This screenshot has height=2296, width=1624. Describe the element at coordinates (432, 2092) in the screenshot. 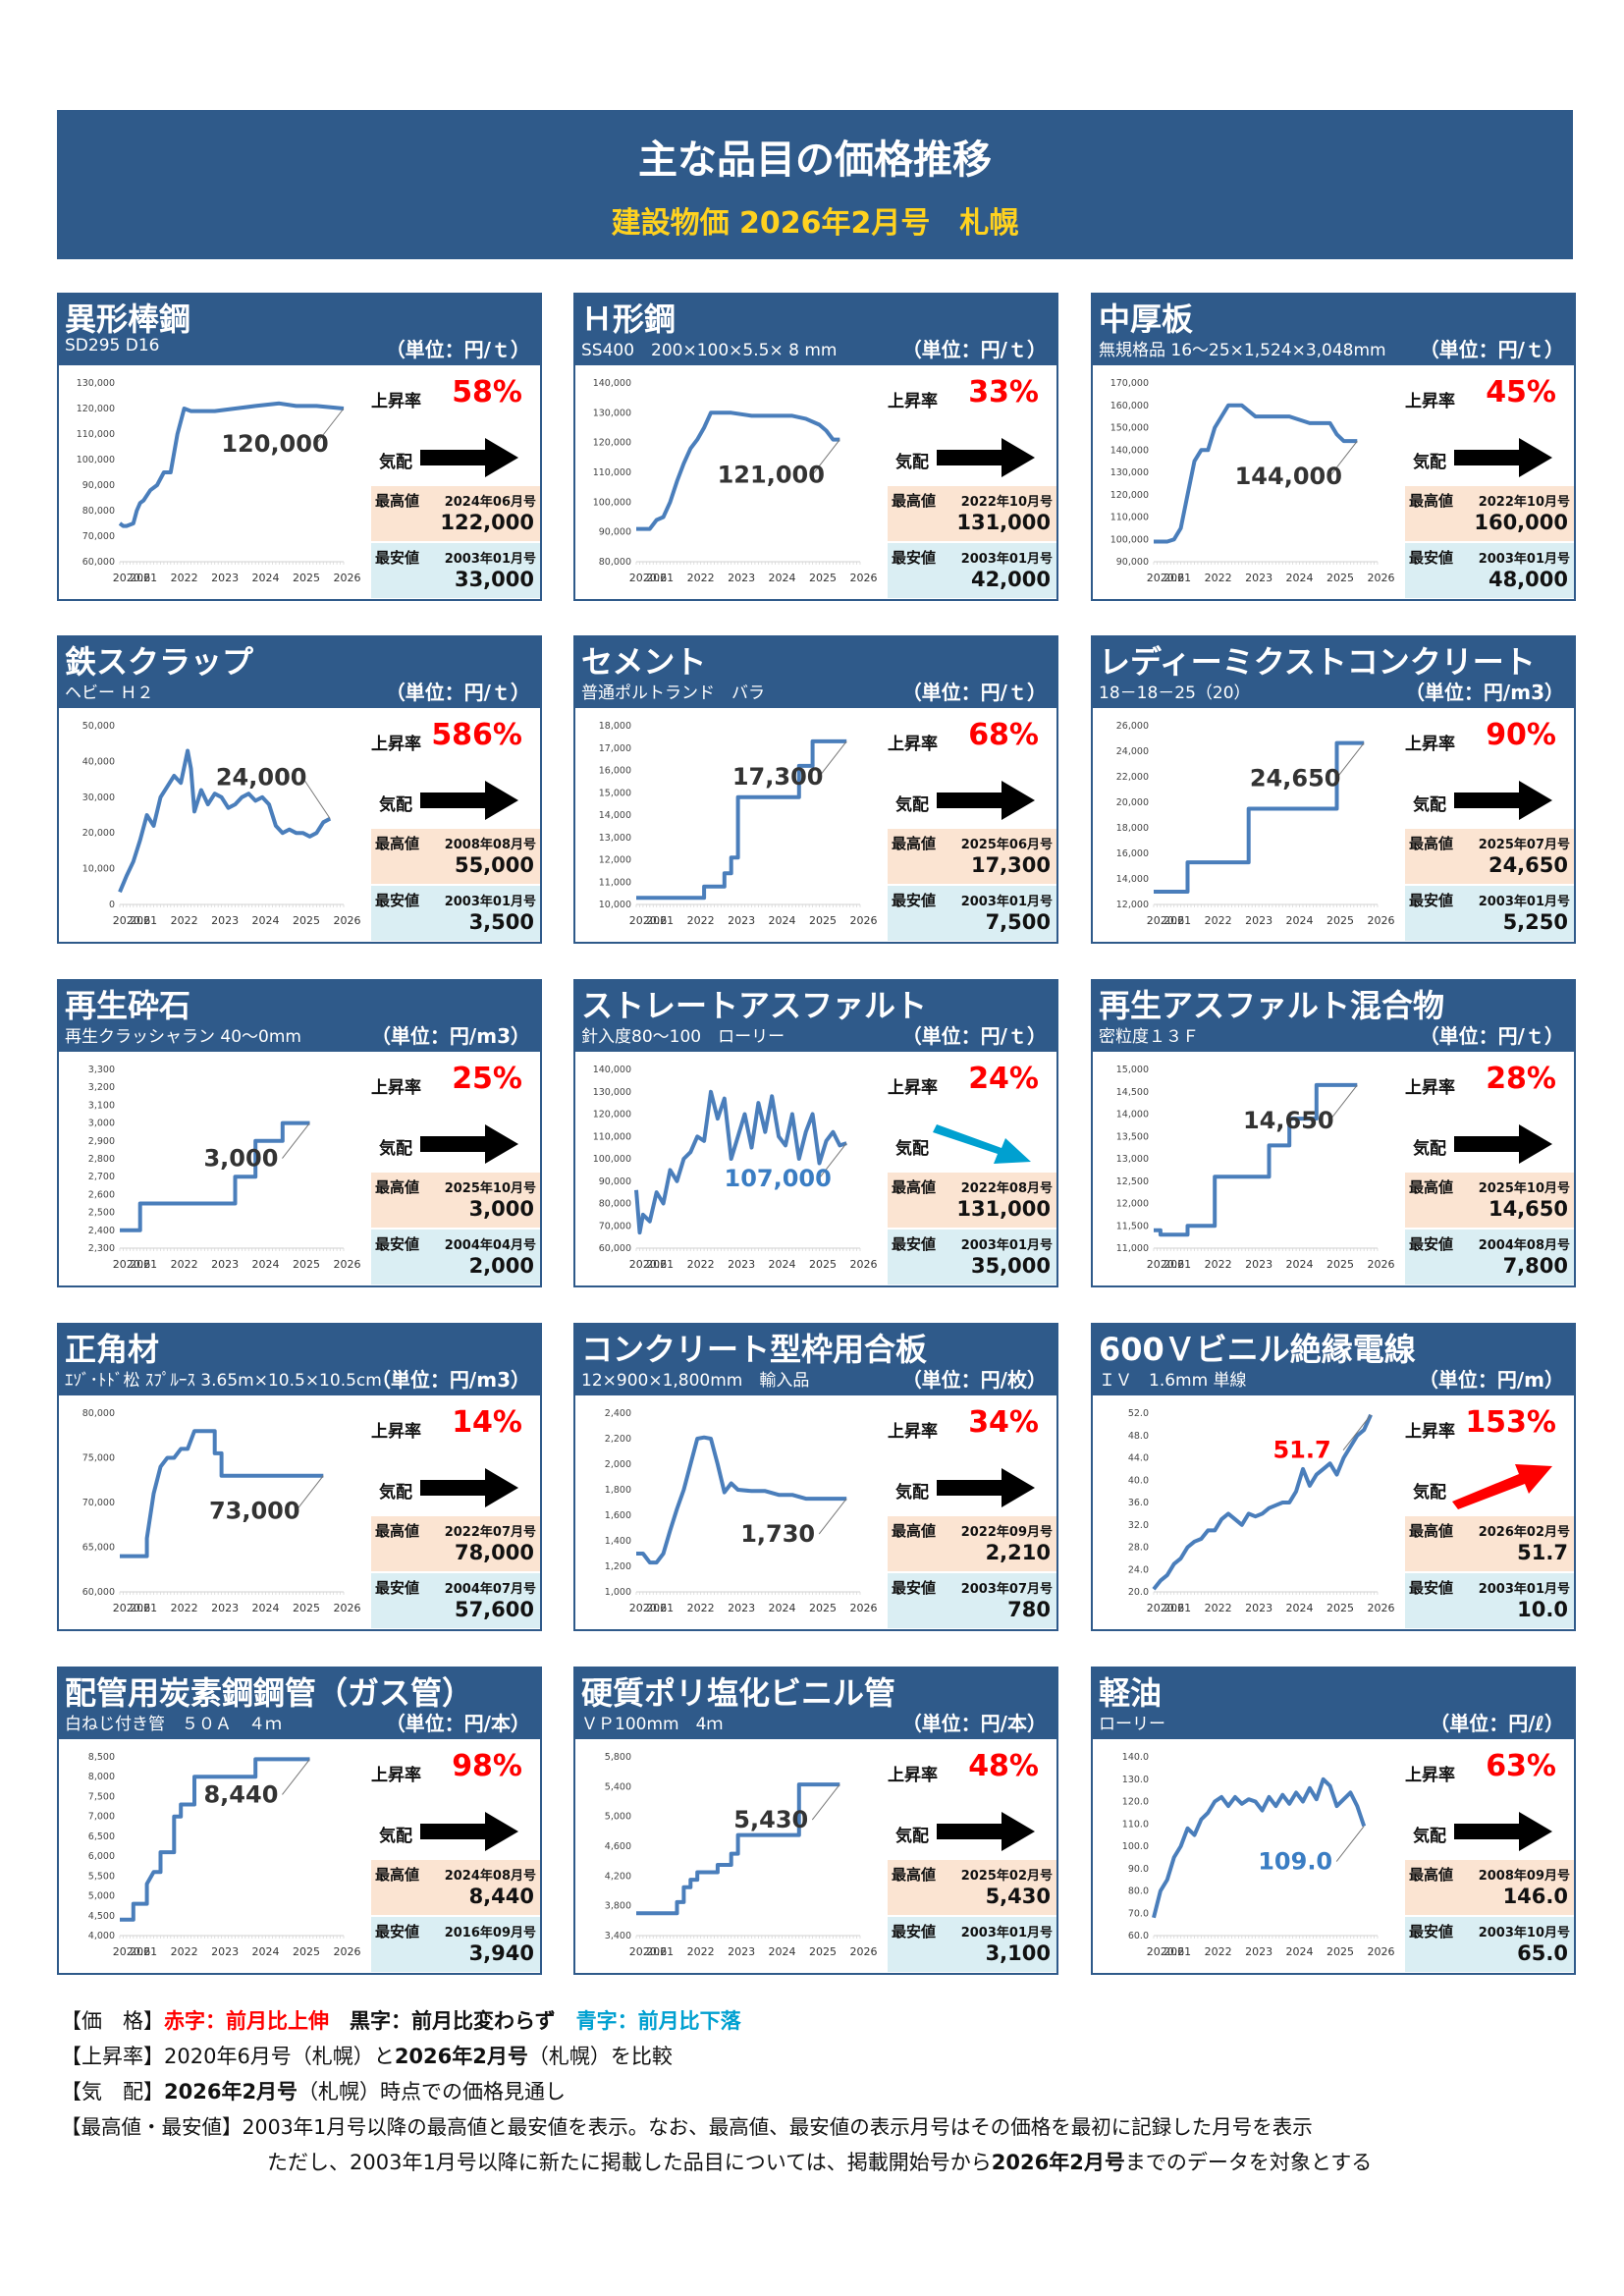

I see `note-trend-b: （札幌）時点での価格見通し` at that location.